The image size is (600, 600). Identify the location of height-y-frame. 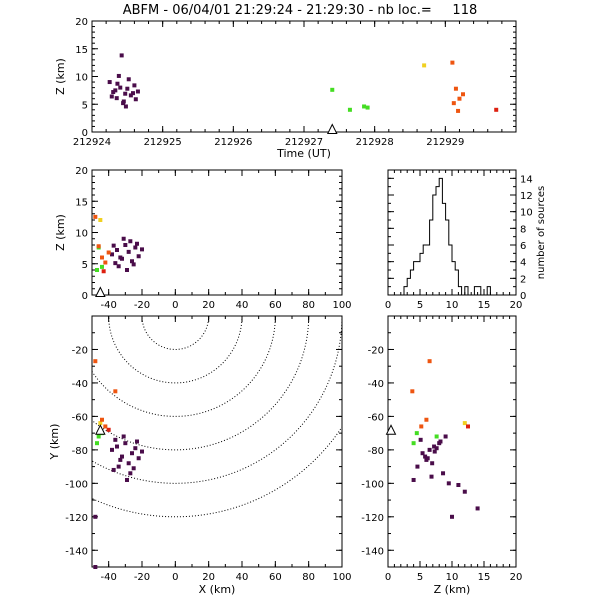
(452, 441).